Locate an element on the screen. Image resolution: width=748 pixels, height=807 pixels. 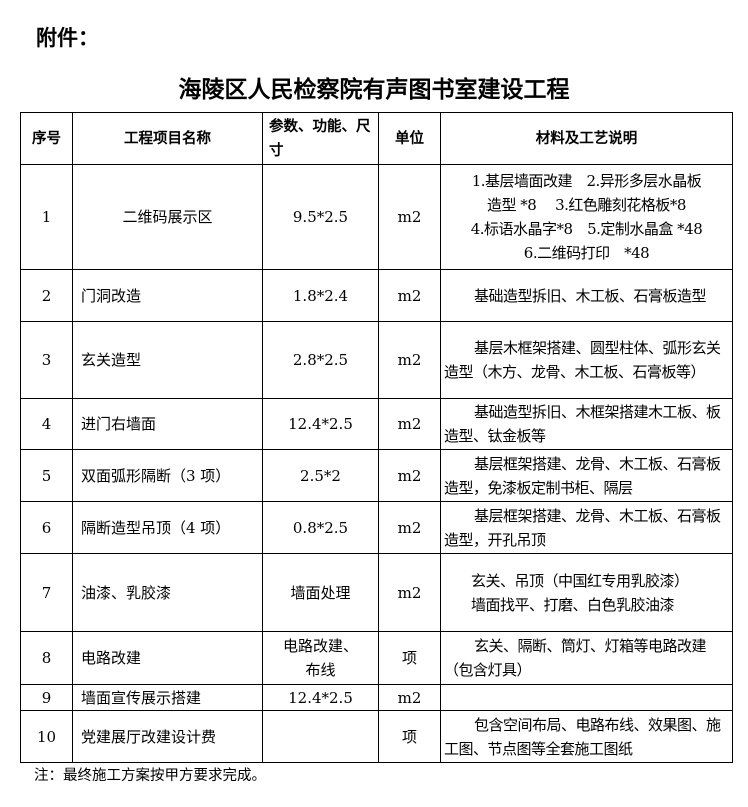
row-no: 9 is located at coordinates (46, 697).